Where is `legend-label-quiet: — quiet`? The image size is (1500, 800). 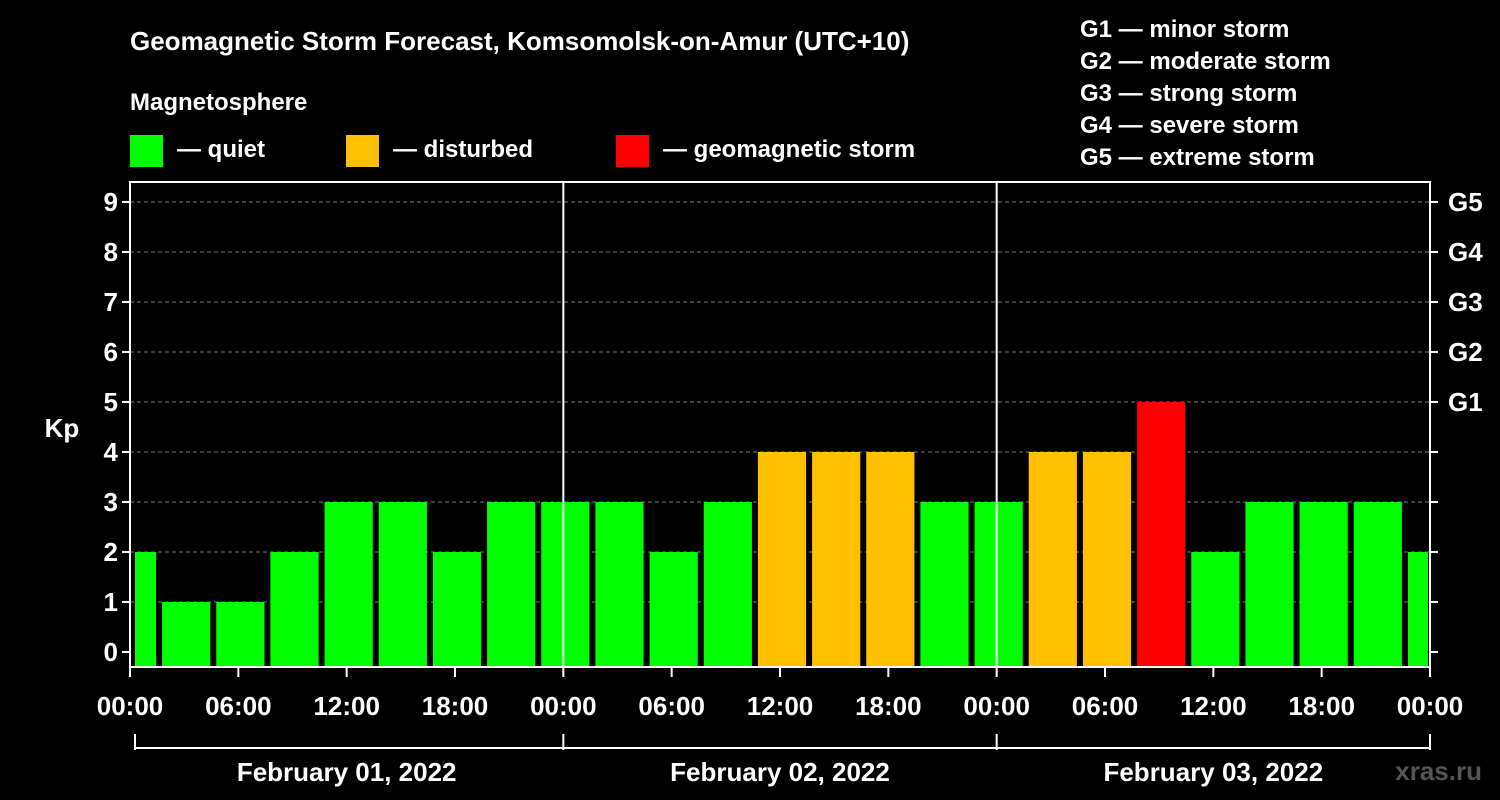
legend-label-quiet: — quiet is located at coordinates (221, 149).